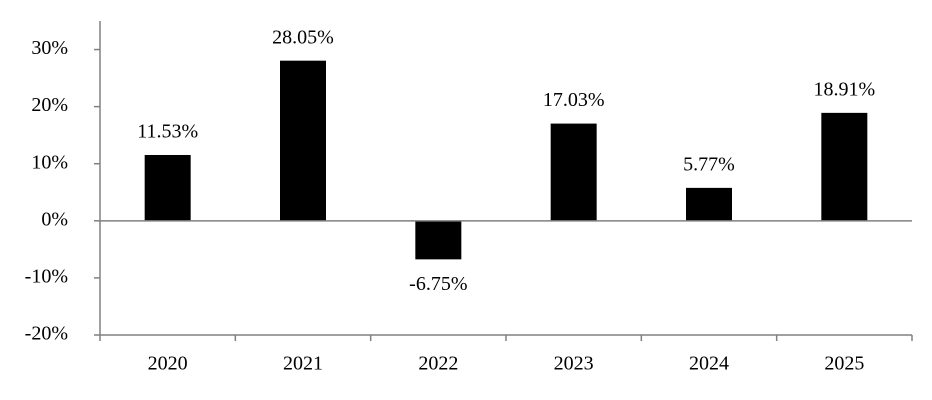  Describe the element at coordinates (709, 364) in the screenshot. I see `x-tick-label: 2024` at that location.